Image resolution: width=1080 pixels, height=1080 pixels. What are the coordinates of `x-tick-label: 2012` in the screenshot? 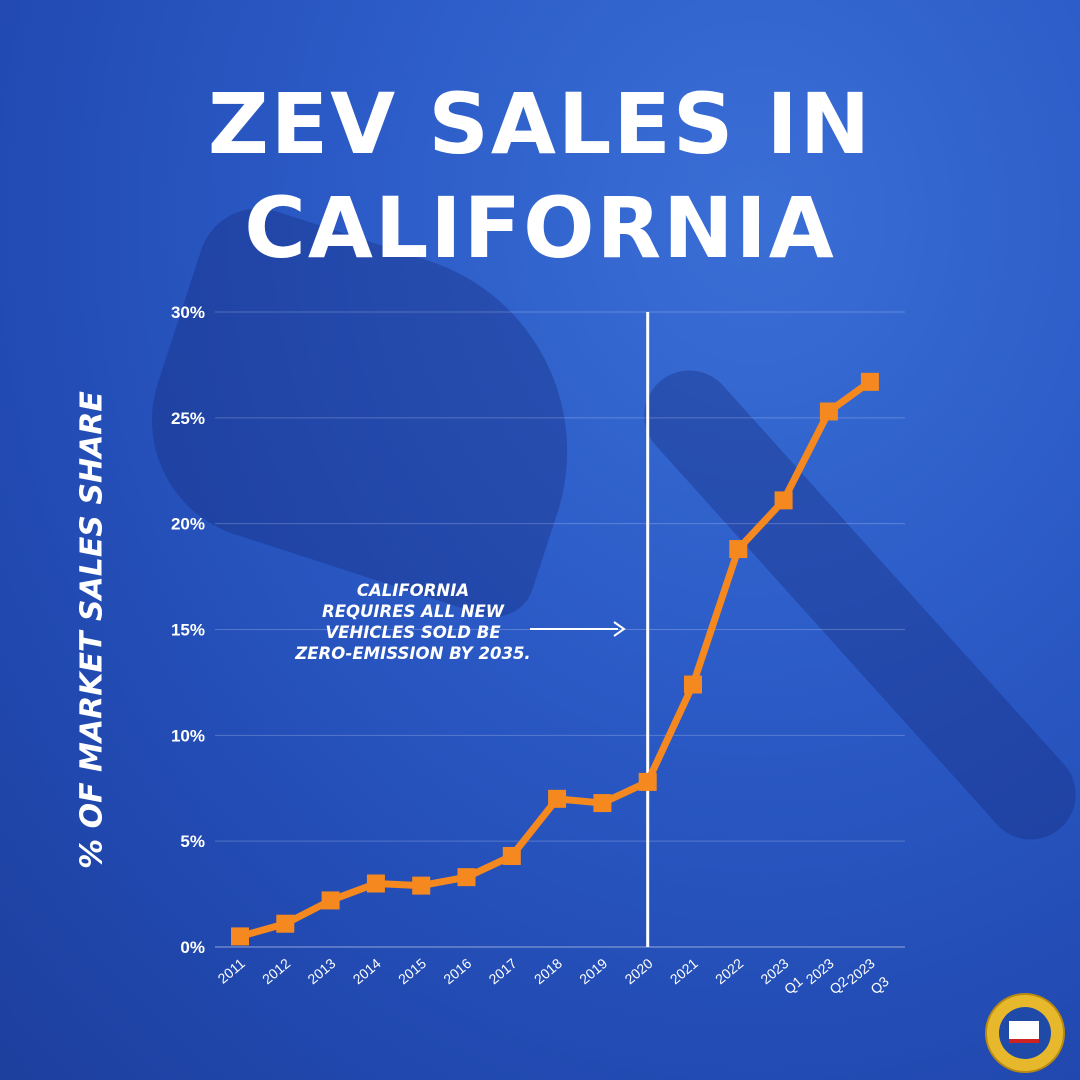 It's located at (276, 971).